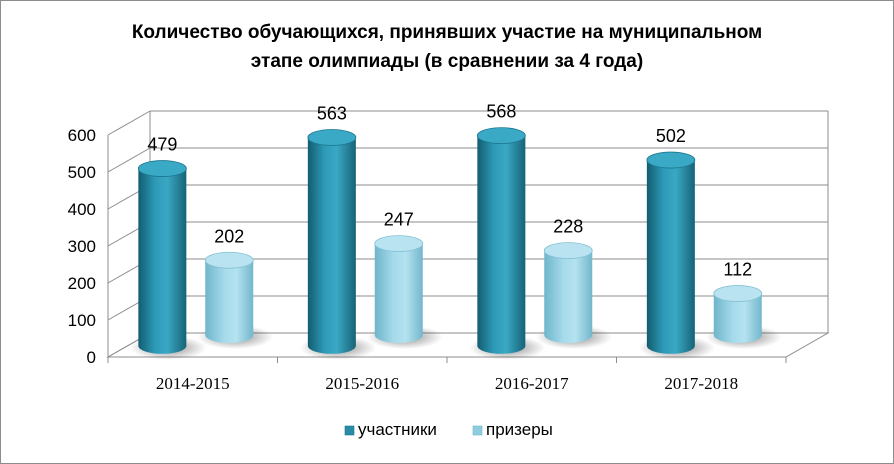 The height and width of the screenshot is (464, 894). Describe the element at coordinates (91, 357) in the screenshot. I see `y-tick-label: 0` at that location.